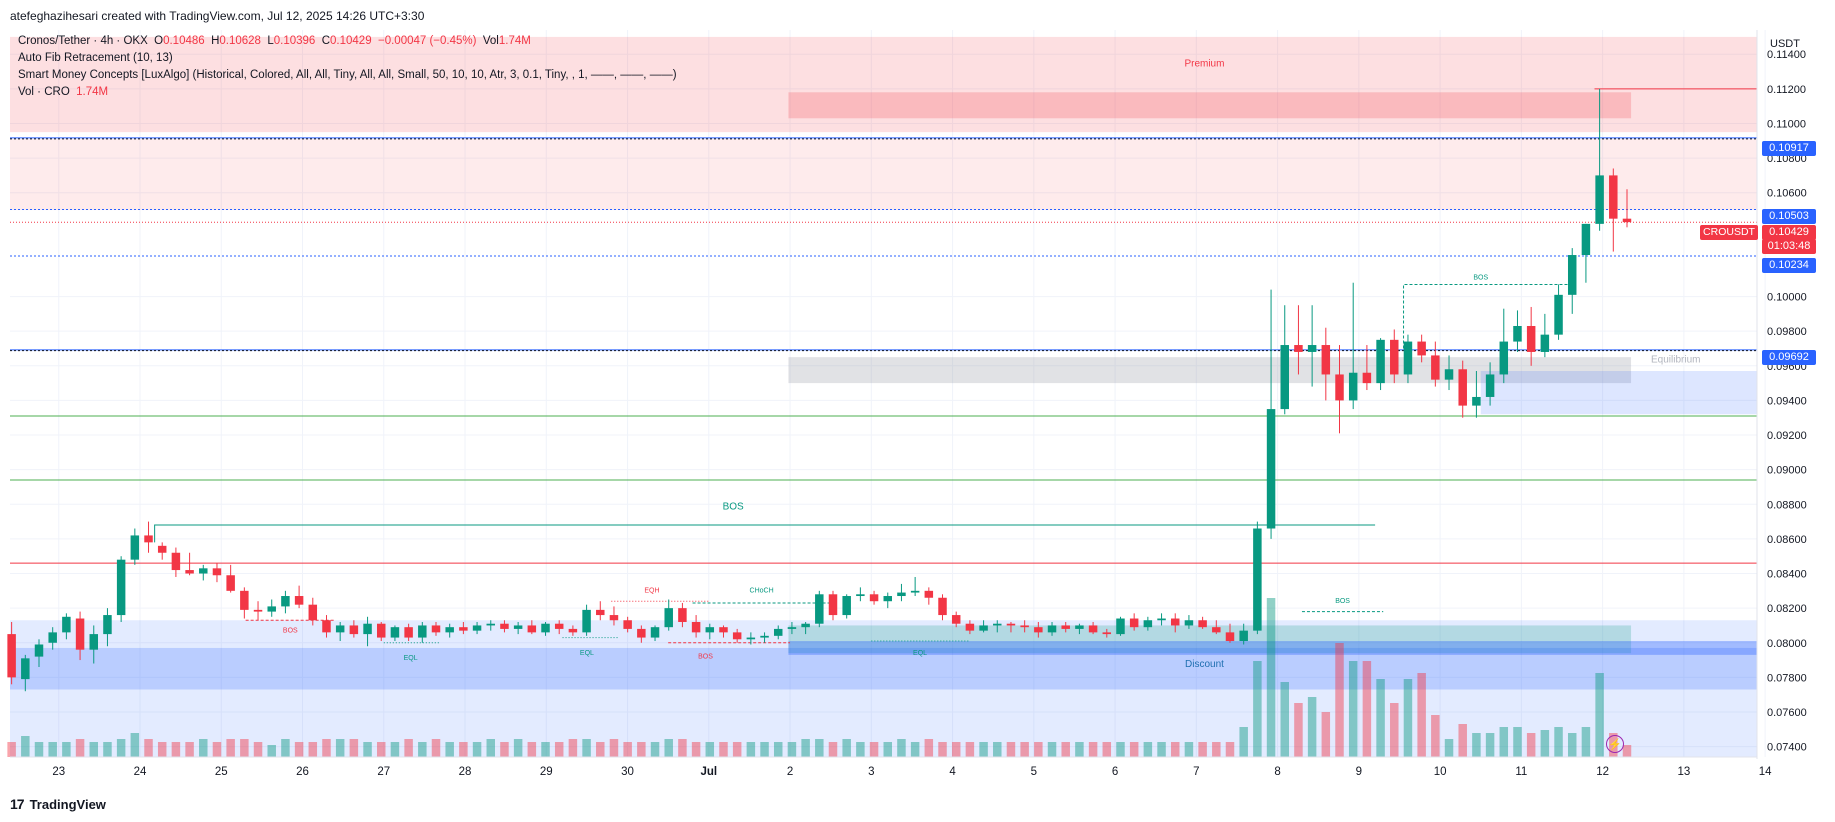 This screenshot has width=1835, height=822. What do you see at coordinates (427, 41) in the screenshot?
I see `change-value: −0.00047 (−0.45%)` at bounding box center [427, 41].